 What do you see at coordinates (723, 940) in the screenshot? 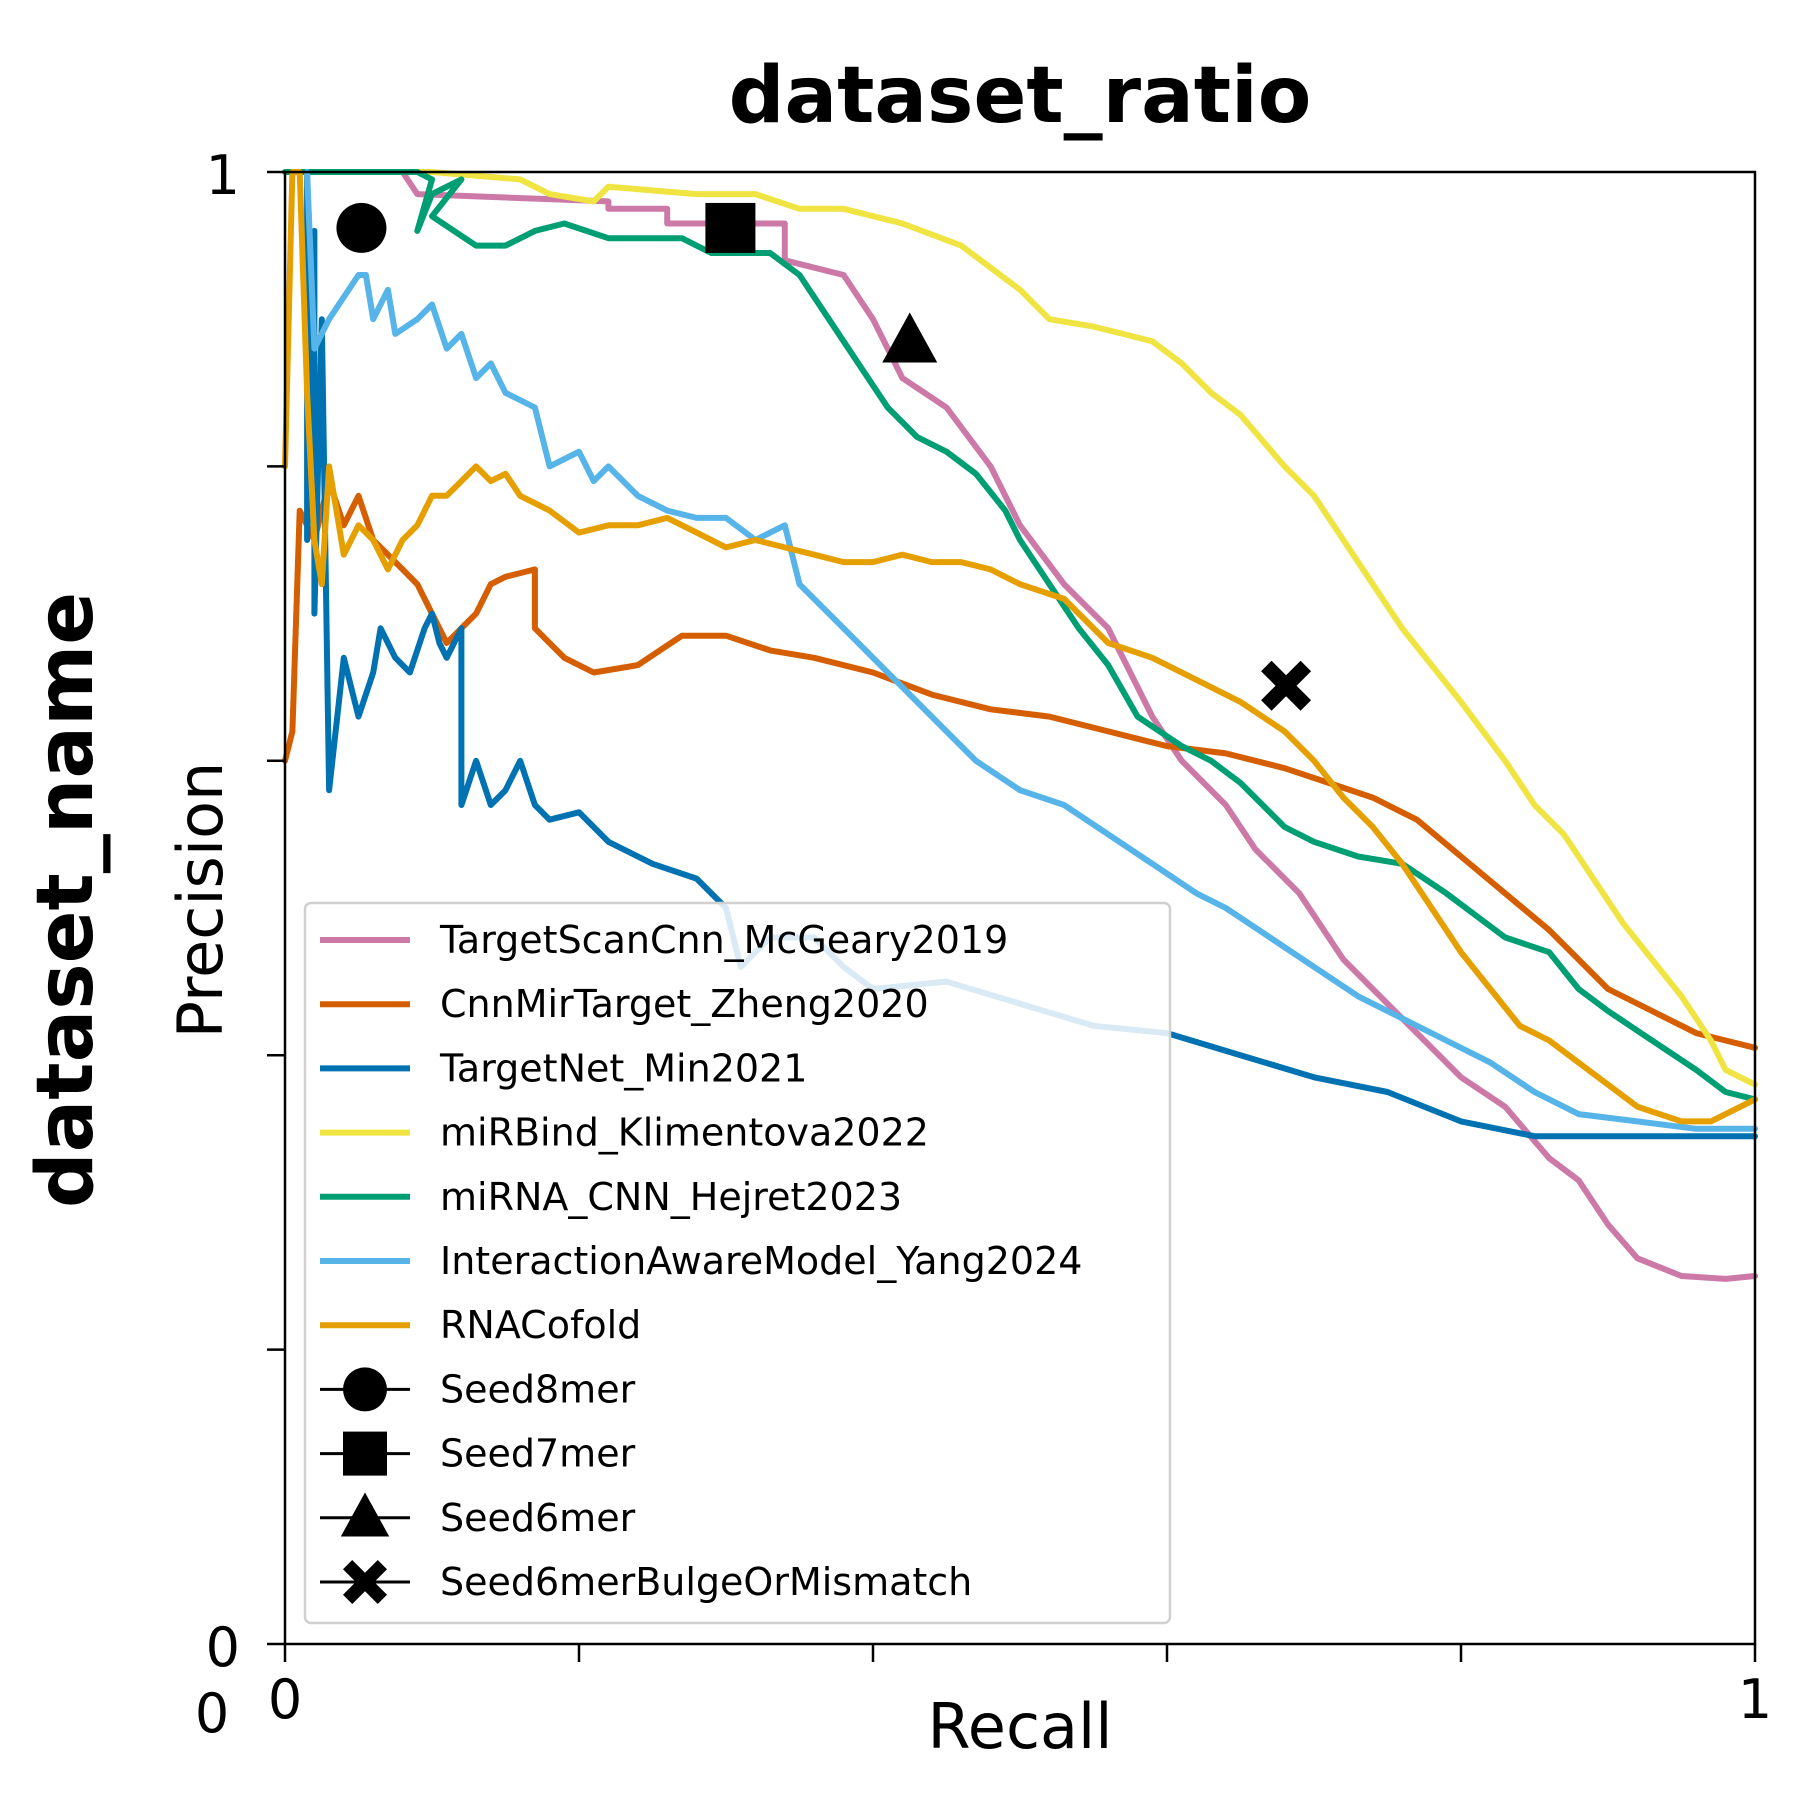
I see `legend-label: TargetScanCnn_McGeary2019` at bounding box center [723, 940].